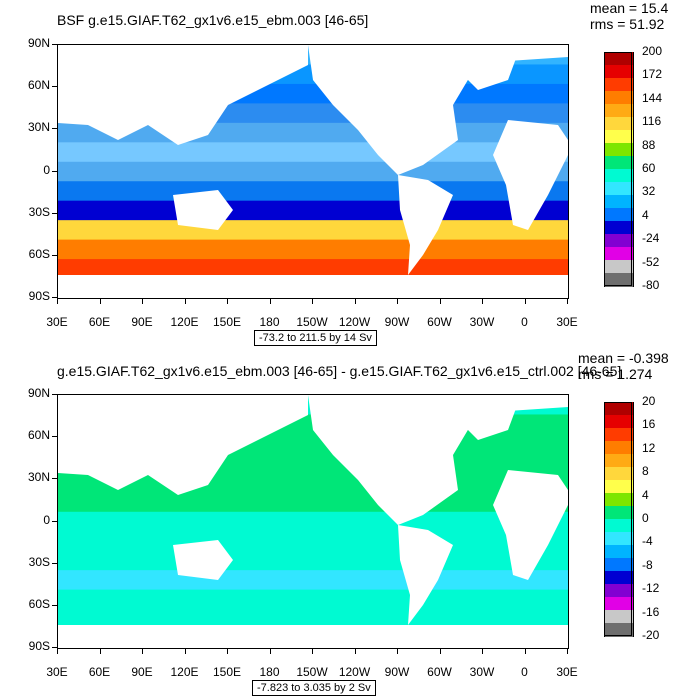 Image resolution: width=700 pixels, height=700 pixels. Describe the element at coordinates (647, 541) in the screenshot. I see `colorbar-label: -4` at that location.